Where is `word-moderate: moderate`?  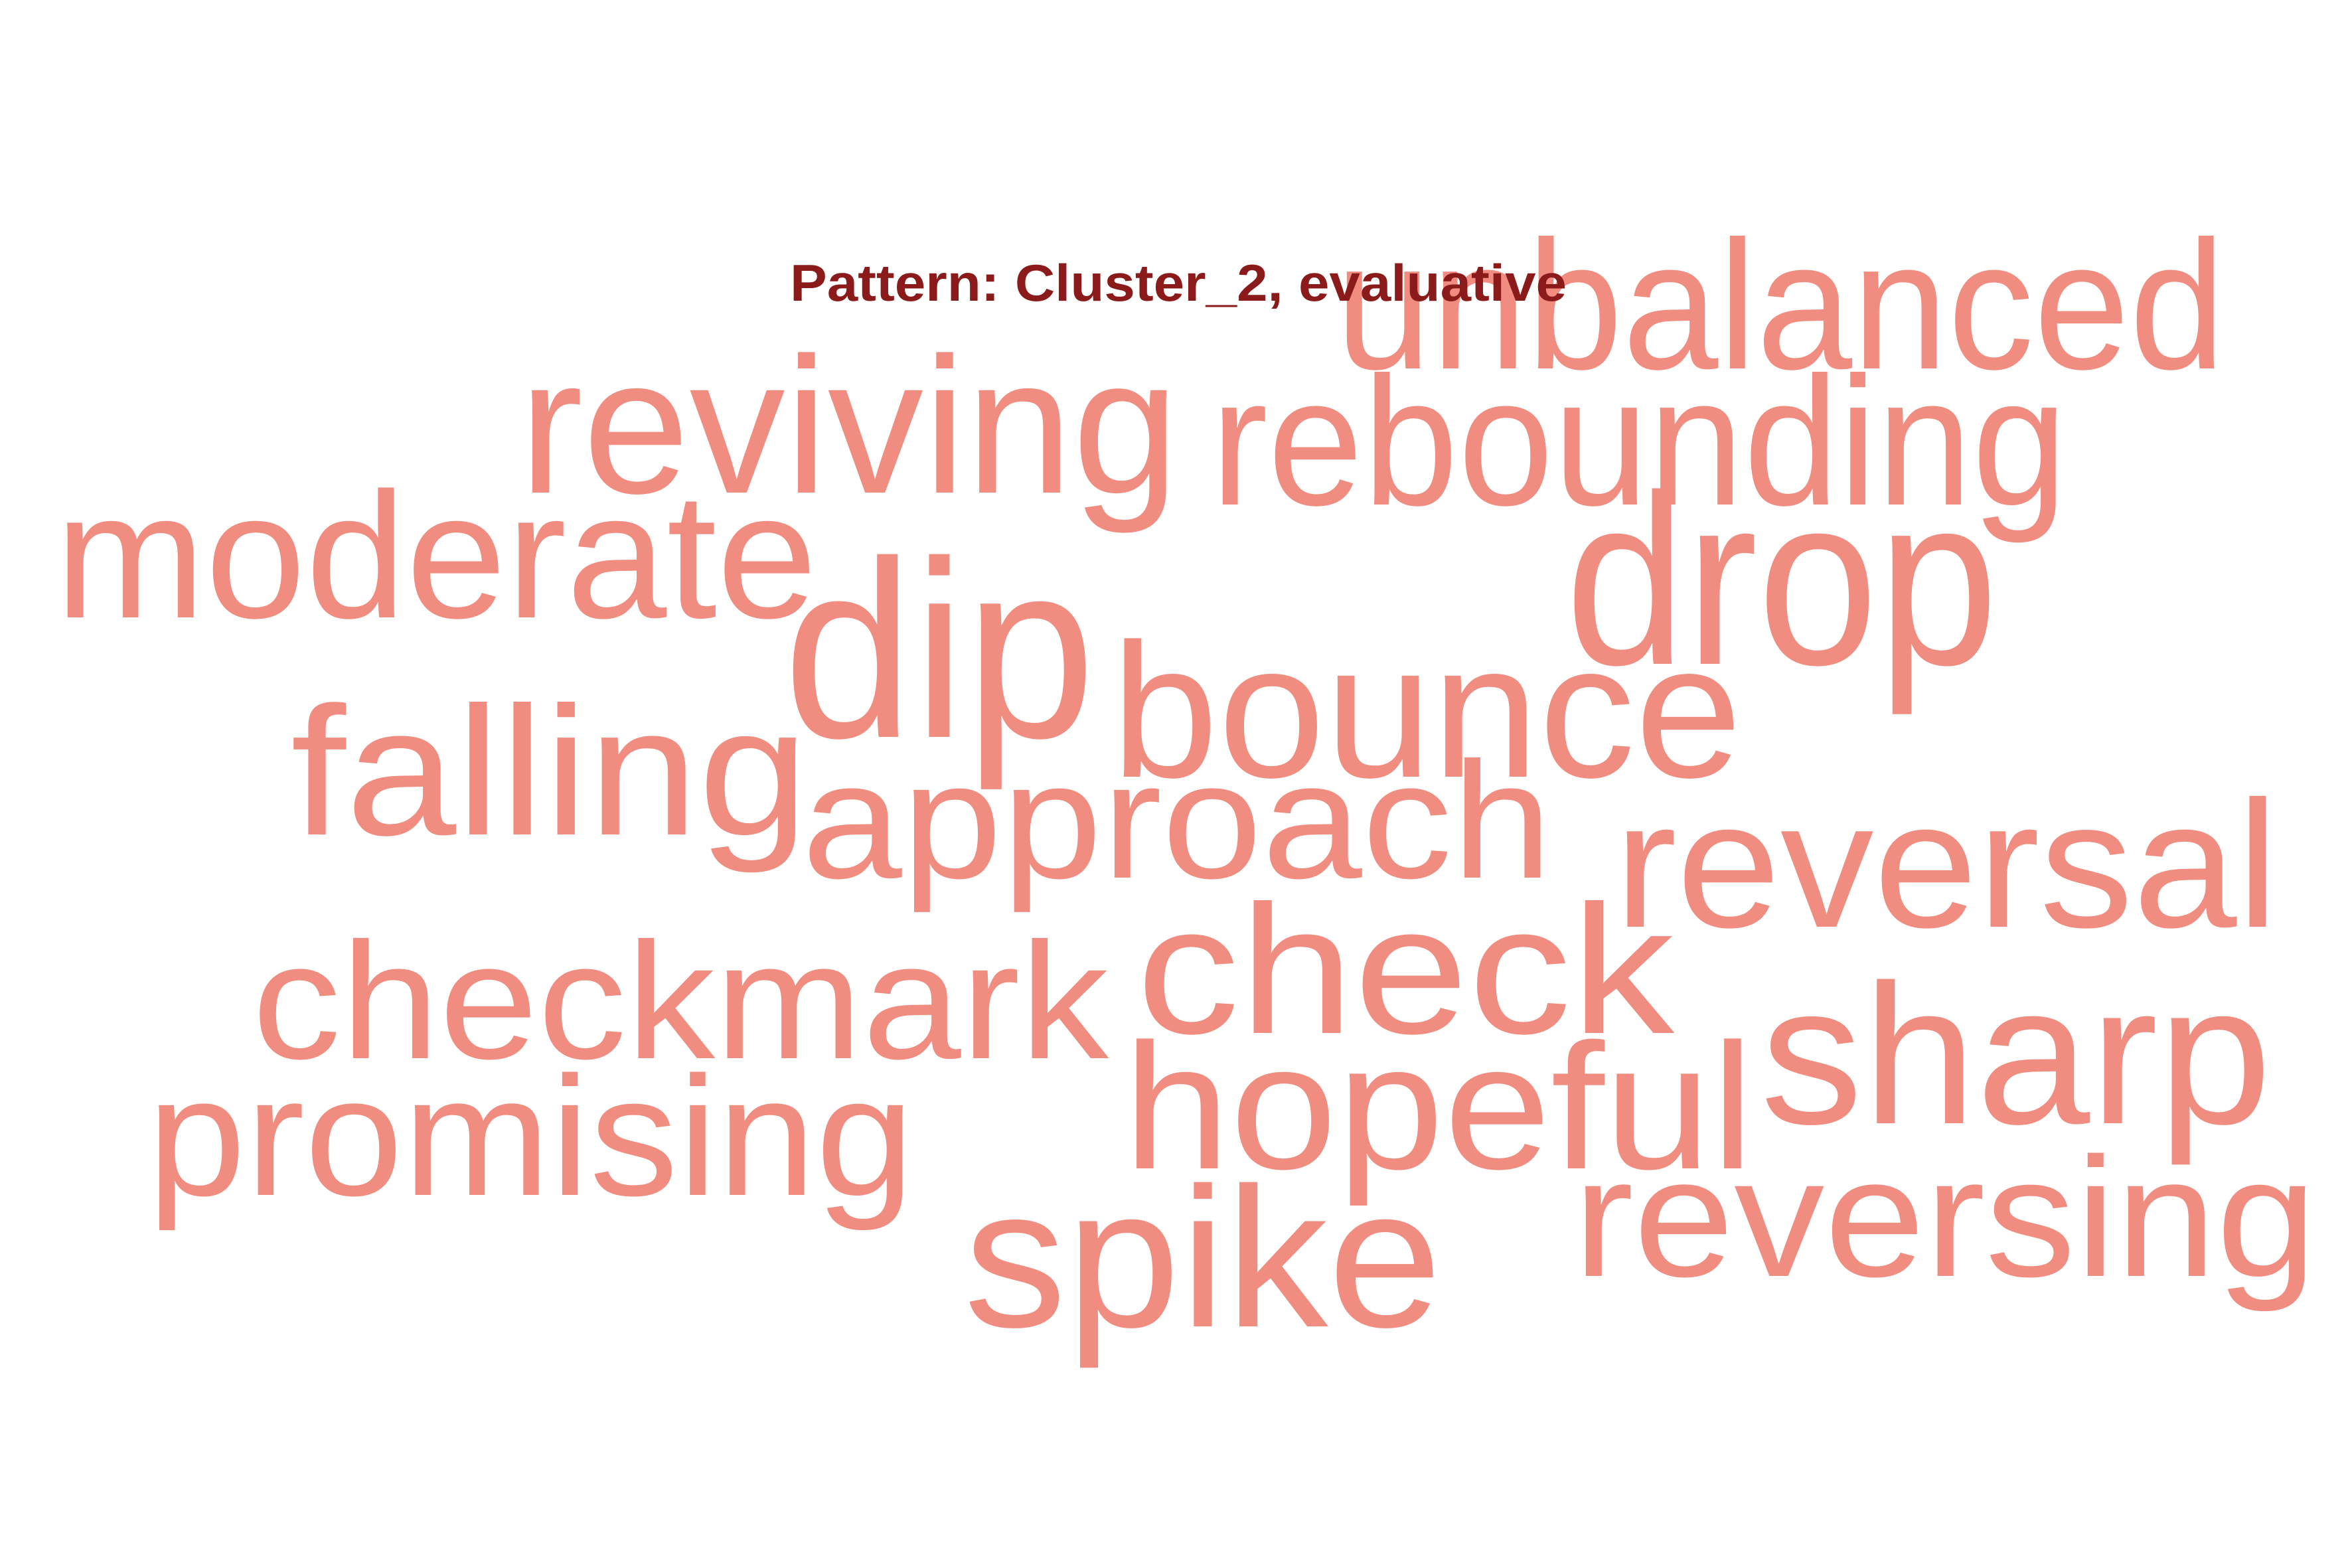
word-moderate: moderate is located at coordinates (436, 556).